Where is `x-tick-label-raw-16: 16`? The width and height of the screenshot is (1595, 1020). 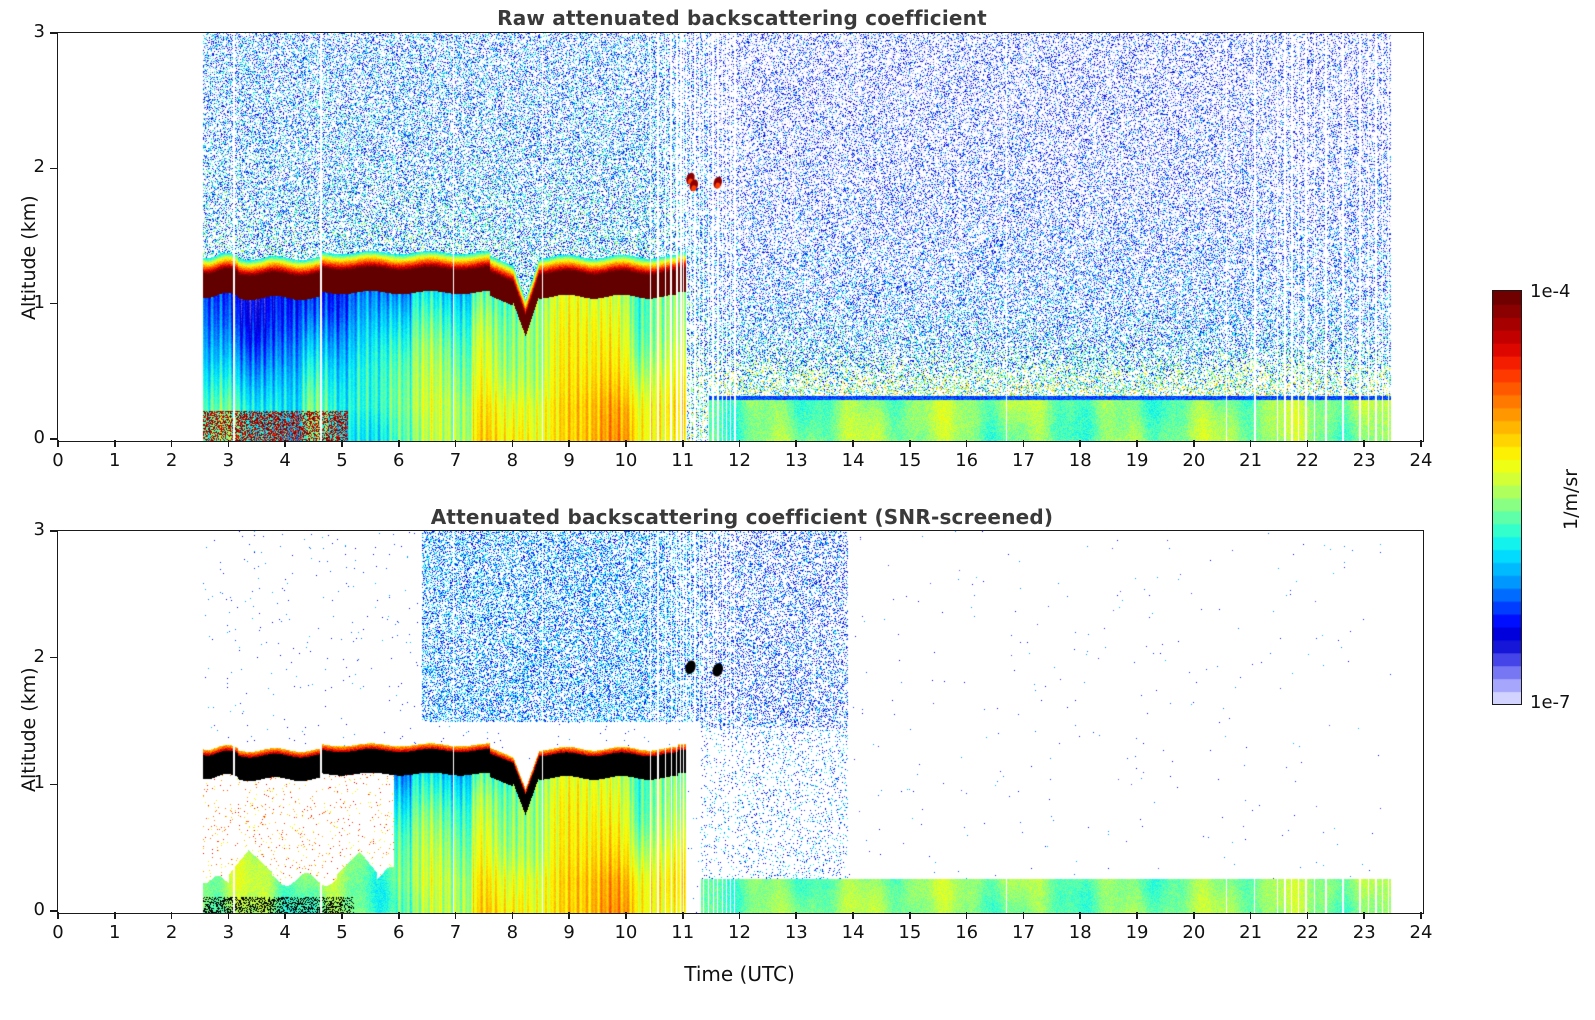
x-tick-label-raw-16: 16 is located at coordinates (967, 460).